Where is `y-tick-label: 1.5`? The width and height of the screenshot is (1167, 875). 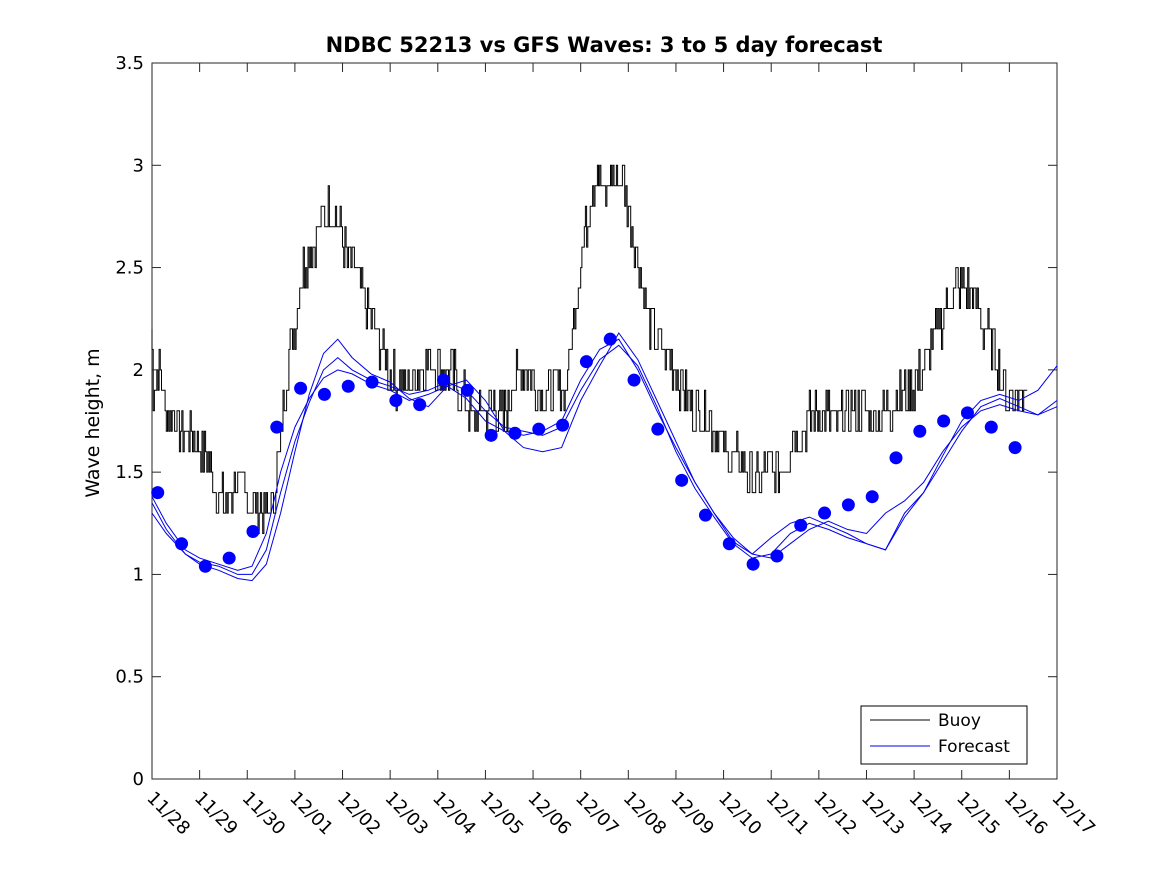 y-tick-label: 1.5 is located at coordinates (129, 472).